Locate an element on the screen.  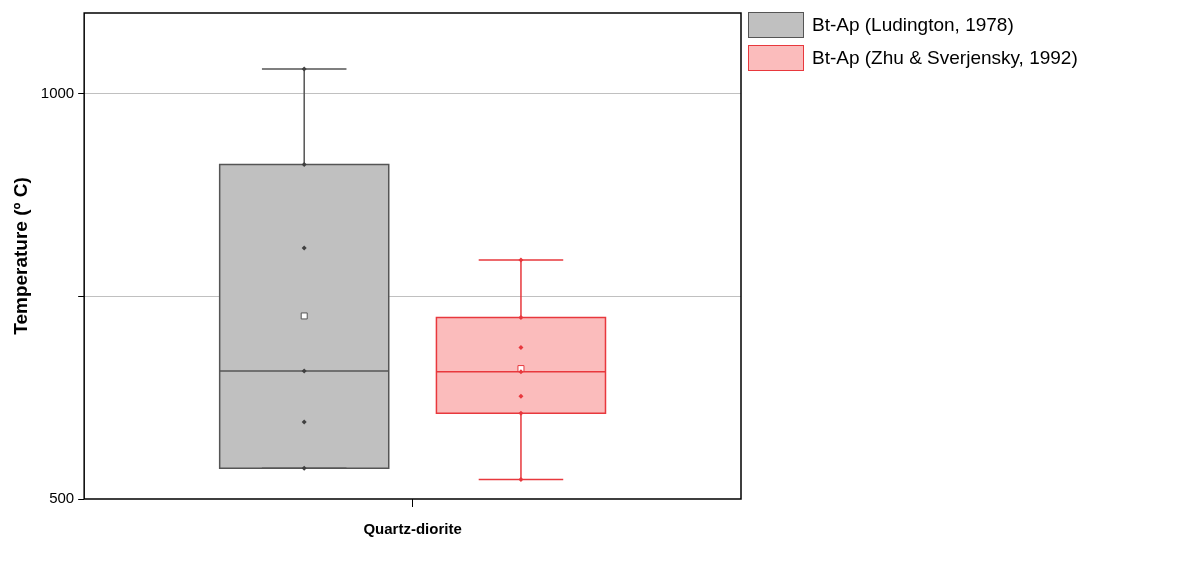
y-tick-label: 1000 is located at coordinates (57, 93).